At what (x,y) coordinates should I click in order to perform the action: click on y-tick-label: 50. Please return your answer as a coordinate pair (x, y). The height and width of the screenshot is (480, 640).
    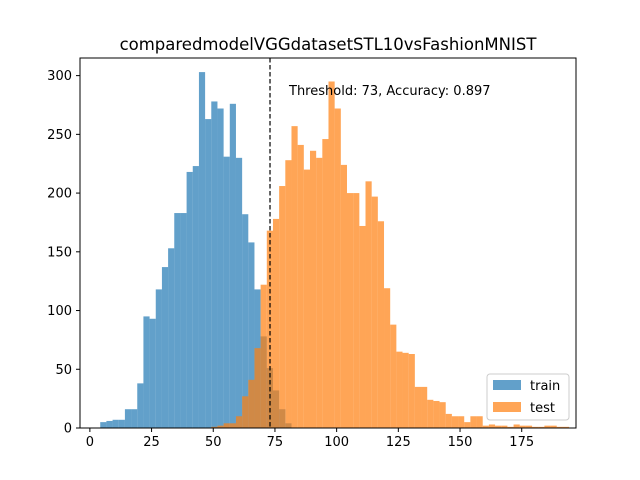
    Looking at the image, I should click on (63, 370).